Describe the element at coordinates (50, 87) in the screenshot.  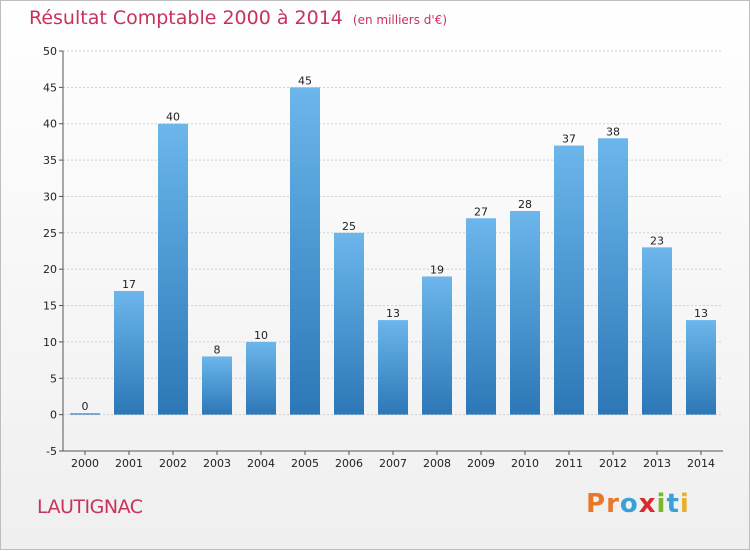
I see `y-tick-label: 45` at that location.